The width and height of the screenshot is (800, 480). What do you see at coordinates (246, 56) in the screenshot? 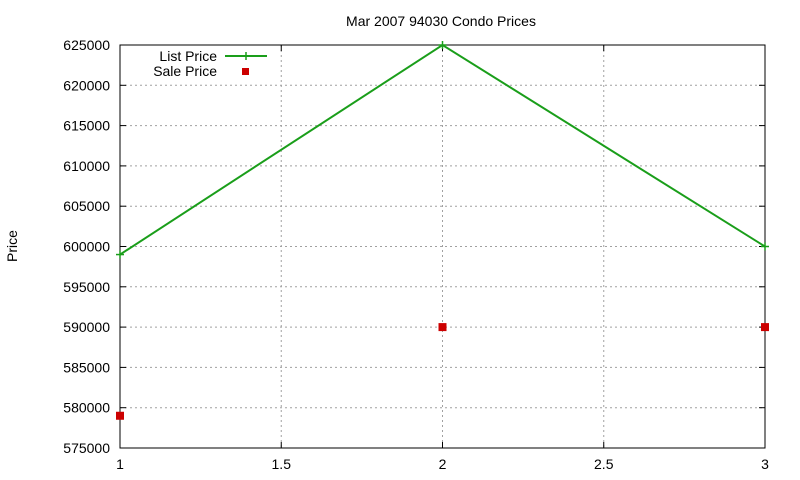
I see `legend-marker-list-price` at bounding box center [246, 56].